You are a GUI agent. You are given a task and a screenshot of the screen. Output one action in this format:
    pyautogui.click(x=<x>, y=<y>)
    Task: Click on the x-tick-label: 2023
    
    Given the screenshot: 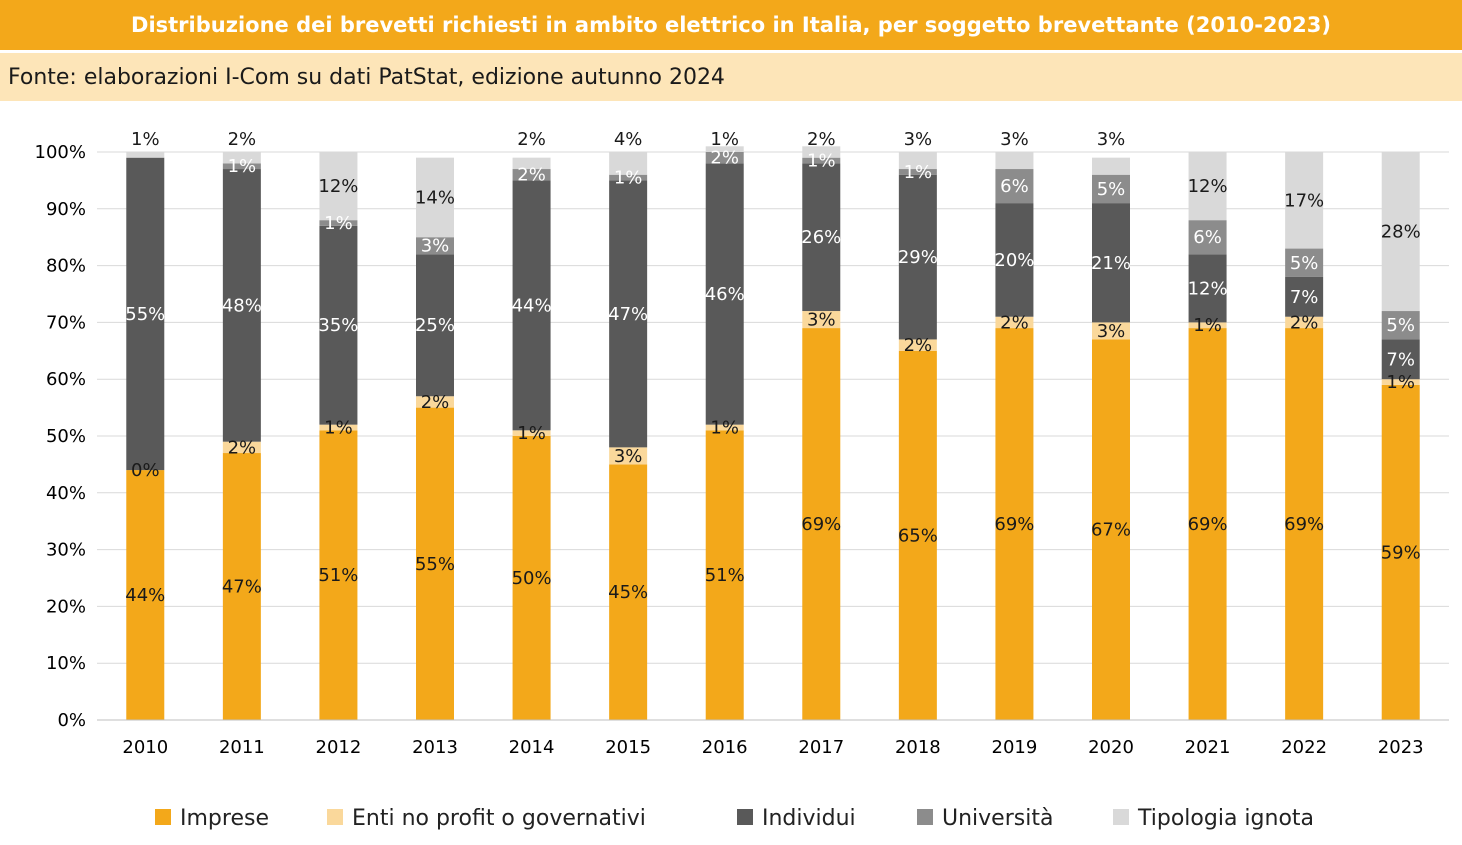 What is the action you would take?
    pyautogui.click(x=1401, y=747)
    